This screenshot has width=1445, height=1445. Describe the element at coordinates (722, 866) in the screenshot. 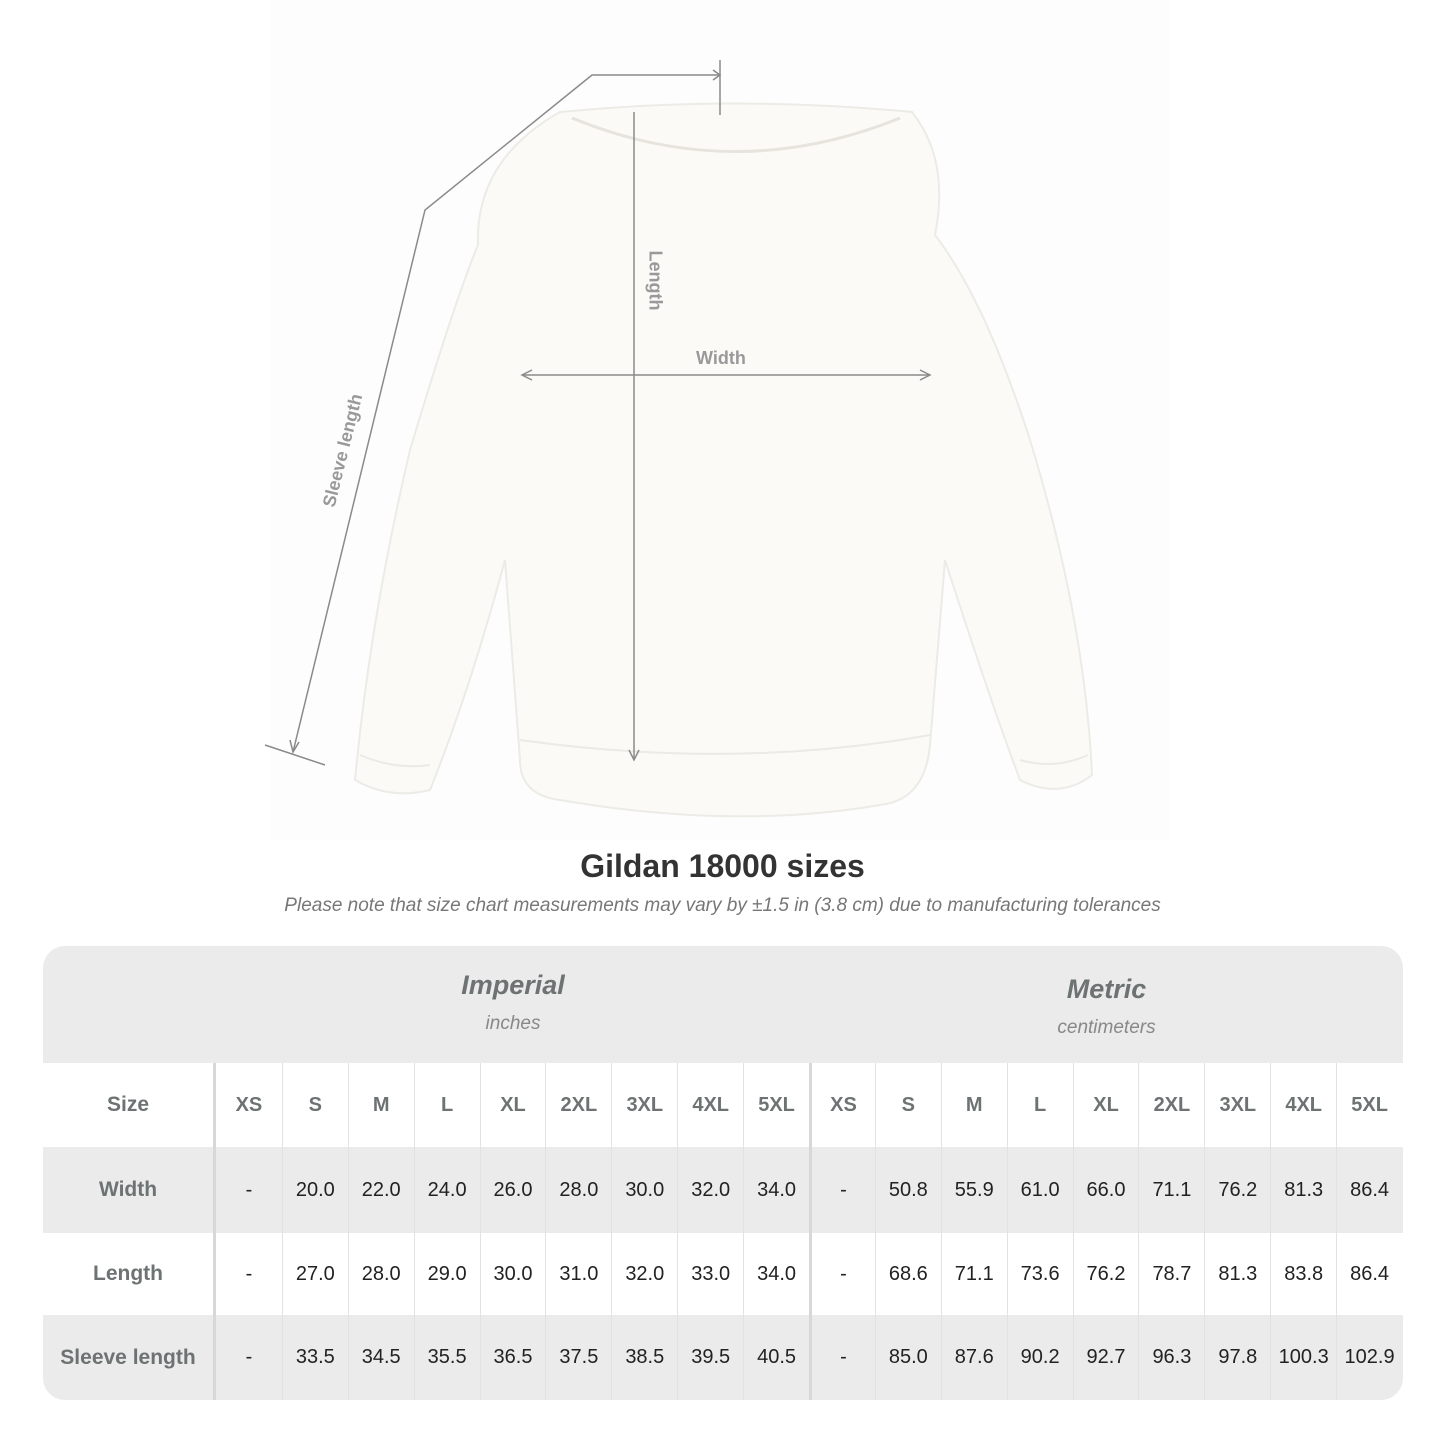

I see `chart-title: Gildan 18000 sizes` at that location.